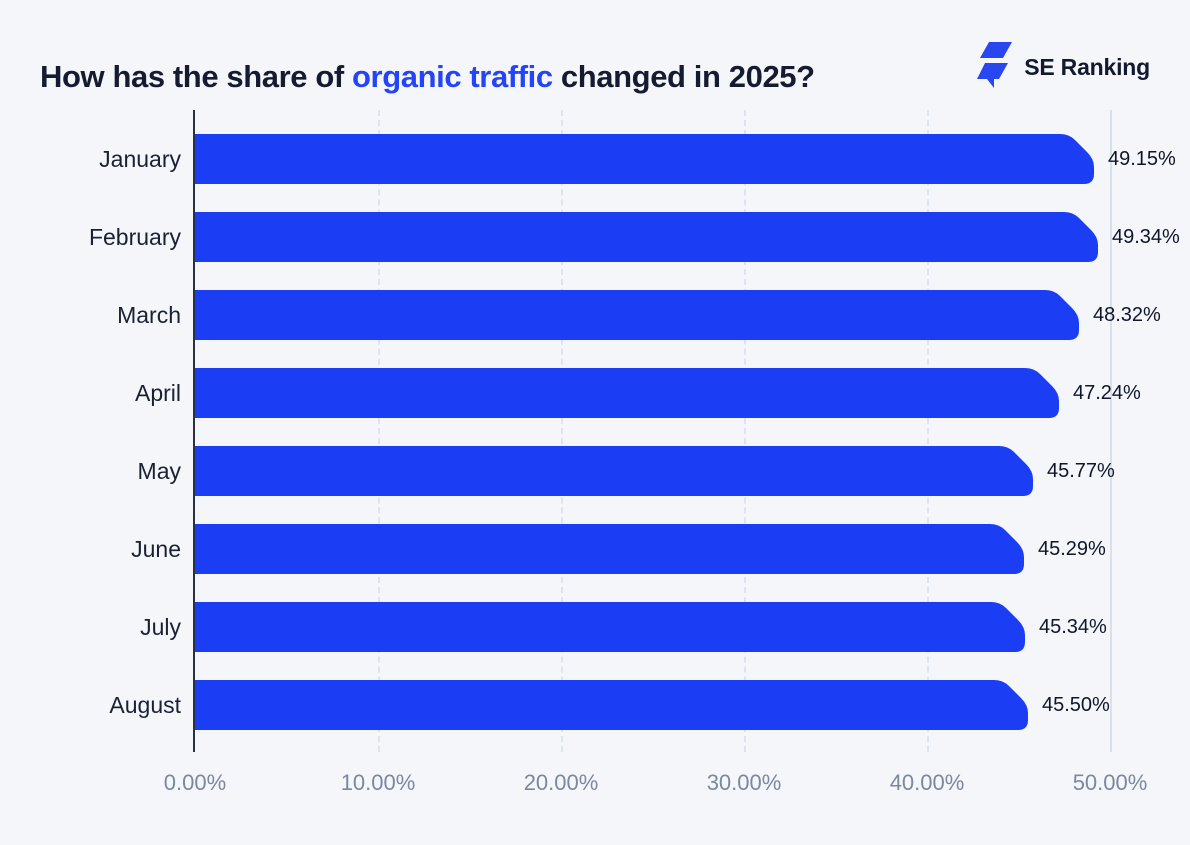 The height and width of the screenshot is (845, 1190). What do you see at coordinates (609, 549) in the screenshot?
I see `bar-june` at bounding box center [609, 549].